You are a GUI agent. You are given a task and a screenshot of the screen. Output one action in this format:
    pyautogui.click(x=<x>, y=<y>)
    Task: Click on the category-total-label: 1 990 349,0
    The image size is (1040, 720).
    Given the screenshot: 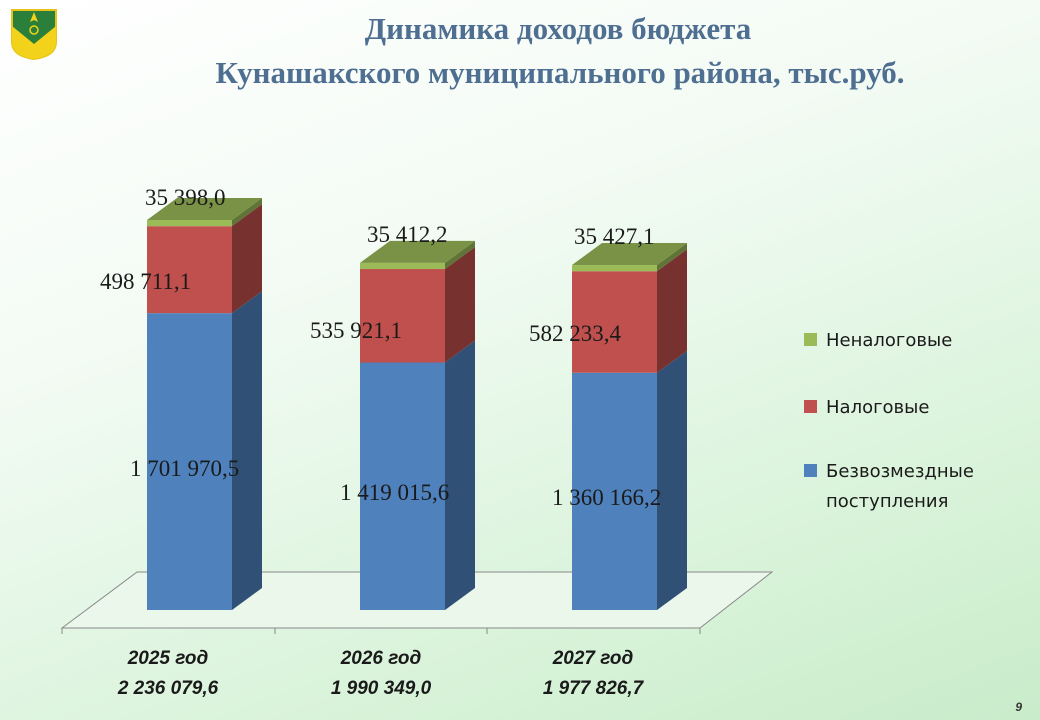 What is the action you would take?
    pyautogui.click(x=381, y=688)
    